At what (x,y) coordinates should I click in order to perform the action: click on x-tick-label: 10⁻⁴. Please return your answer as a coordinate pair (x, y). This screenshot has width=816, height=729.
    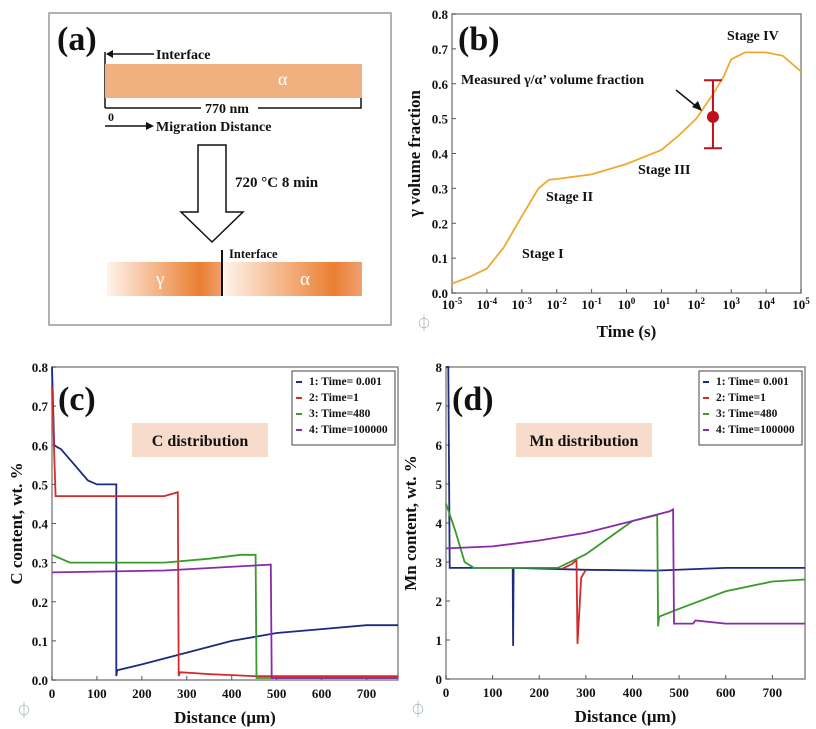
    Looking at the image, I should click on (487, 304).